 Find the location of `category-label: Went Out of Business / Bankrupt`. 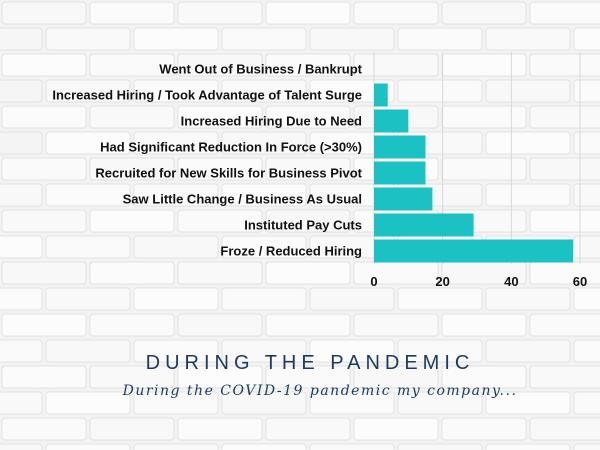

category-label: Went Out of Business / Bankrupt is located at coordinates (260, 69).